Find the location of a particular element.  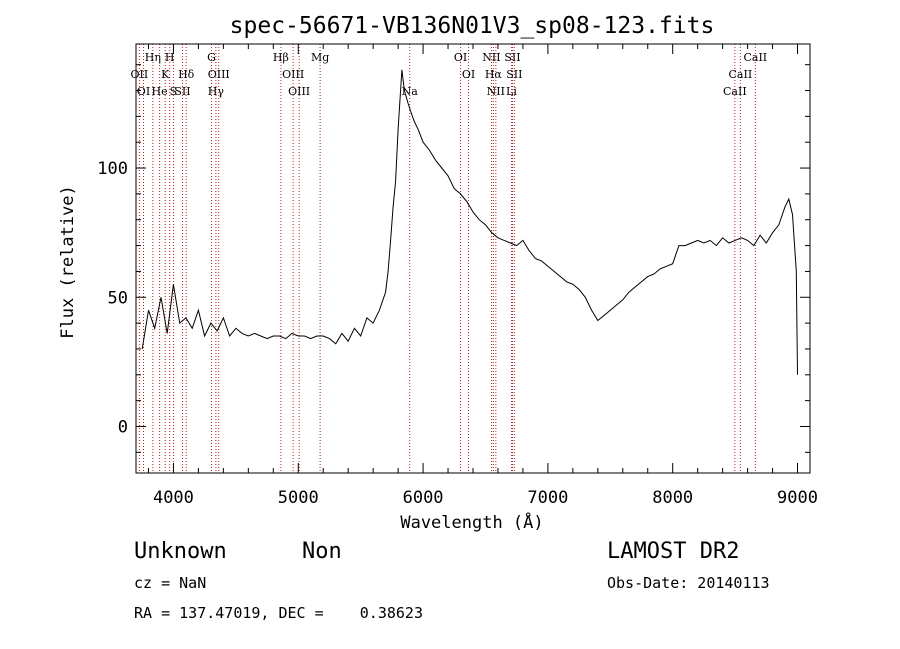

y-tick-label-0: 0 is located at coordinates (123, 427).